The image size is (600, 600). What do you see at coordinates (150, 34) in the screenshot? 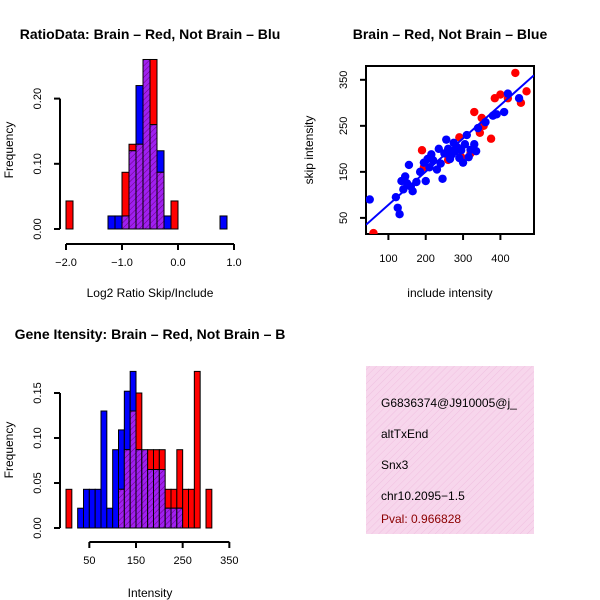
I see `ratio-hist-title: RatioData: Brain – Red, Not Brain – Blu` at bounding box center [150, 34].